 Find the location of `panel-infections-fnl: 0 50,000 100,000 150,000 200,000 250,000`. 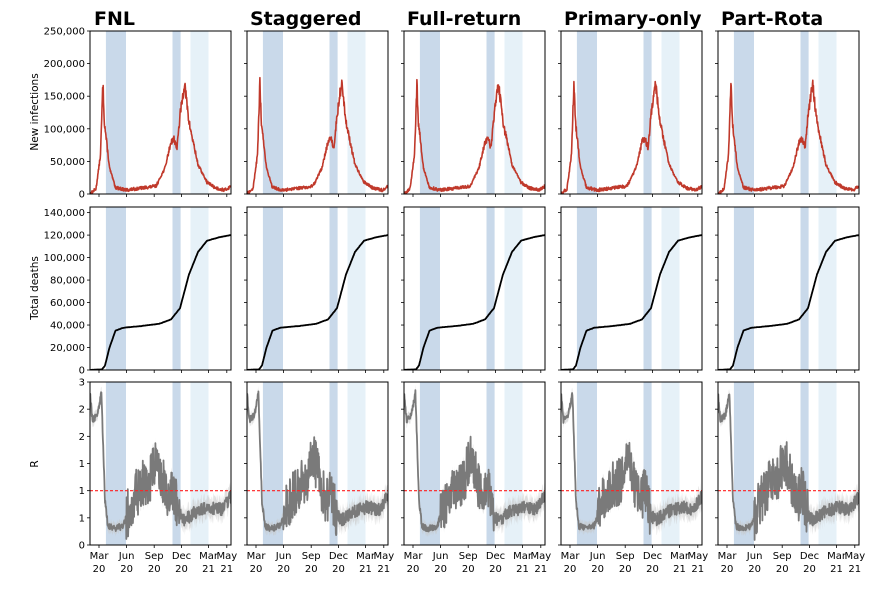

panel-infections-fnl: 0 50,000 100,000 150,000 200,000 250,000 is located at coordinates (138, 114).